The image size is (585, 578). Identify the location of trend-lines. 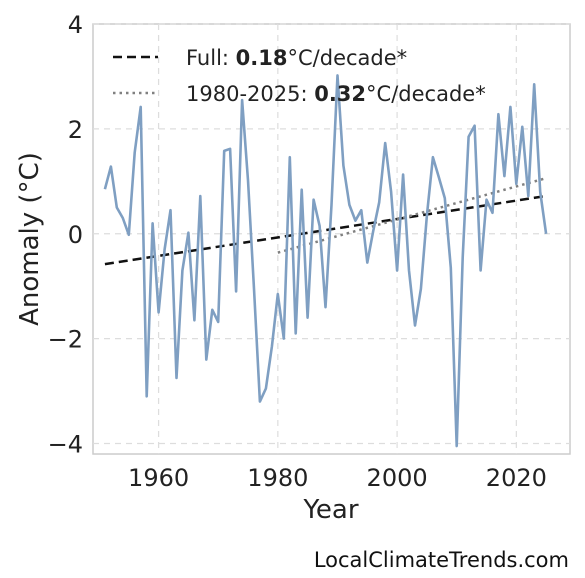
(325, 221).